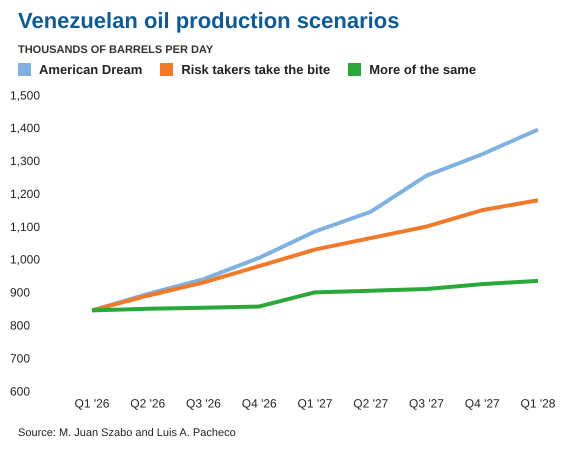  I want to click on legend-label: Risk takers take the bite, so click(255, 69).